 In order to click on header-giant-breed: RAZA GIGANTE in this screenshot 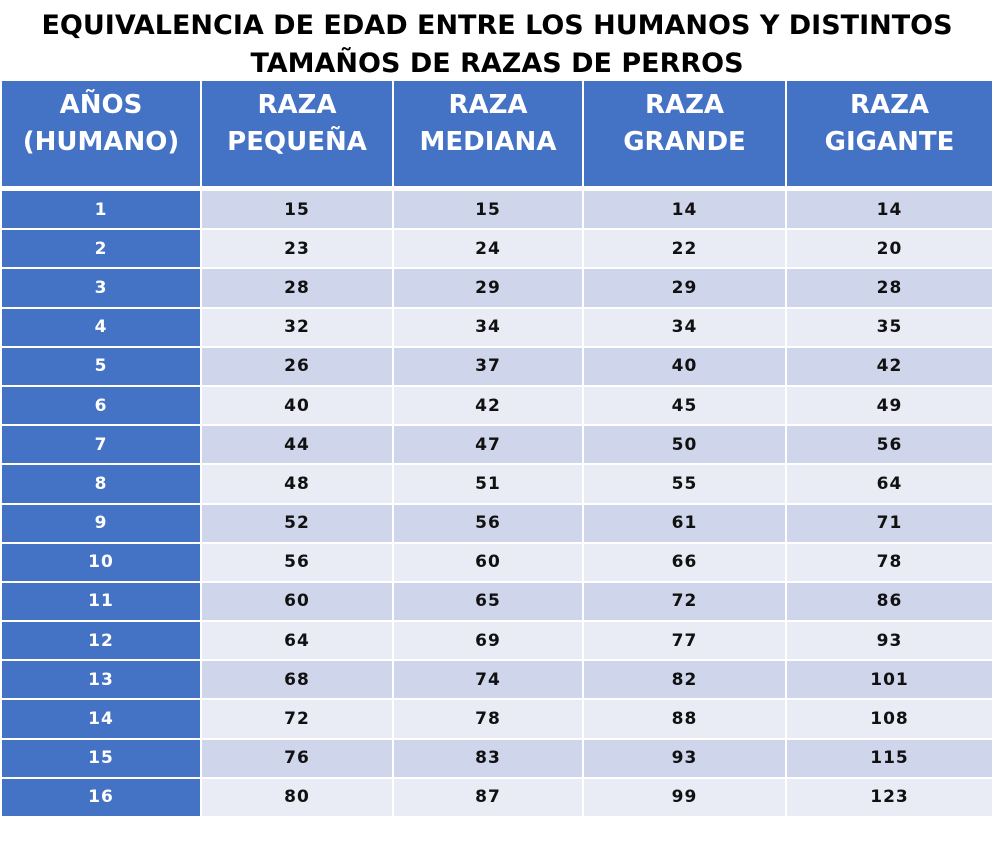, I will do `click(889, 136)`.